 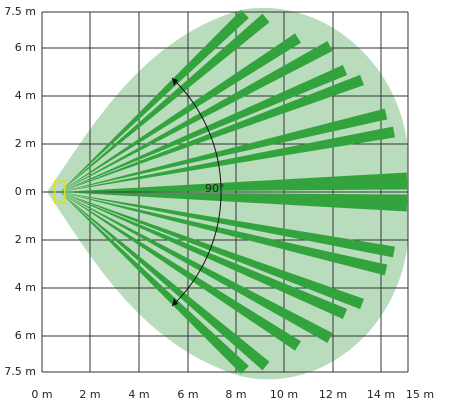 I want to click on angle-arc, so click(x=196, y=192).